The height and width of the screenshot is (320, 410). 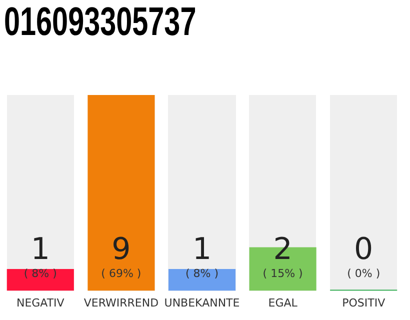 I want to click on data-label: 0, so click(x=364, y=249).